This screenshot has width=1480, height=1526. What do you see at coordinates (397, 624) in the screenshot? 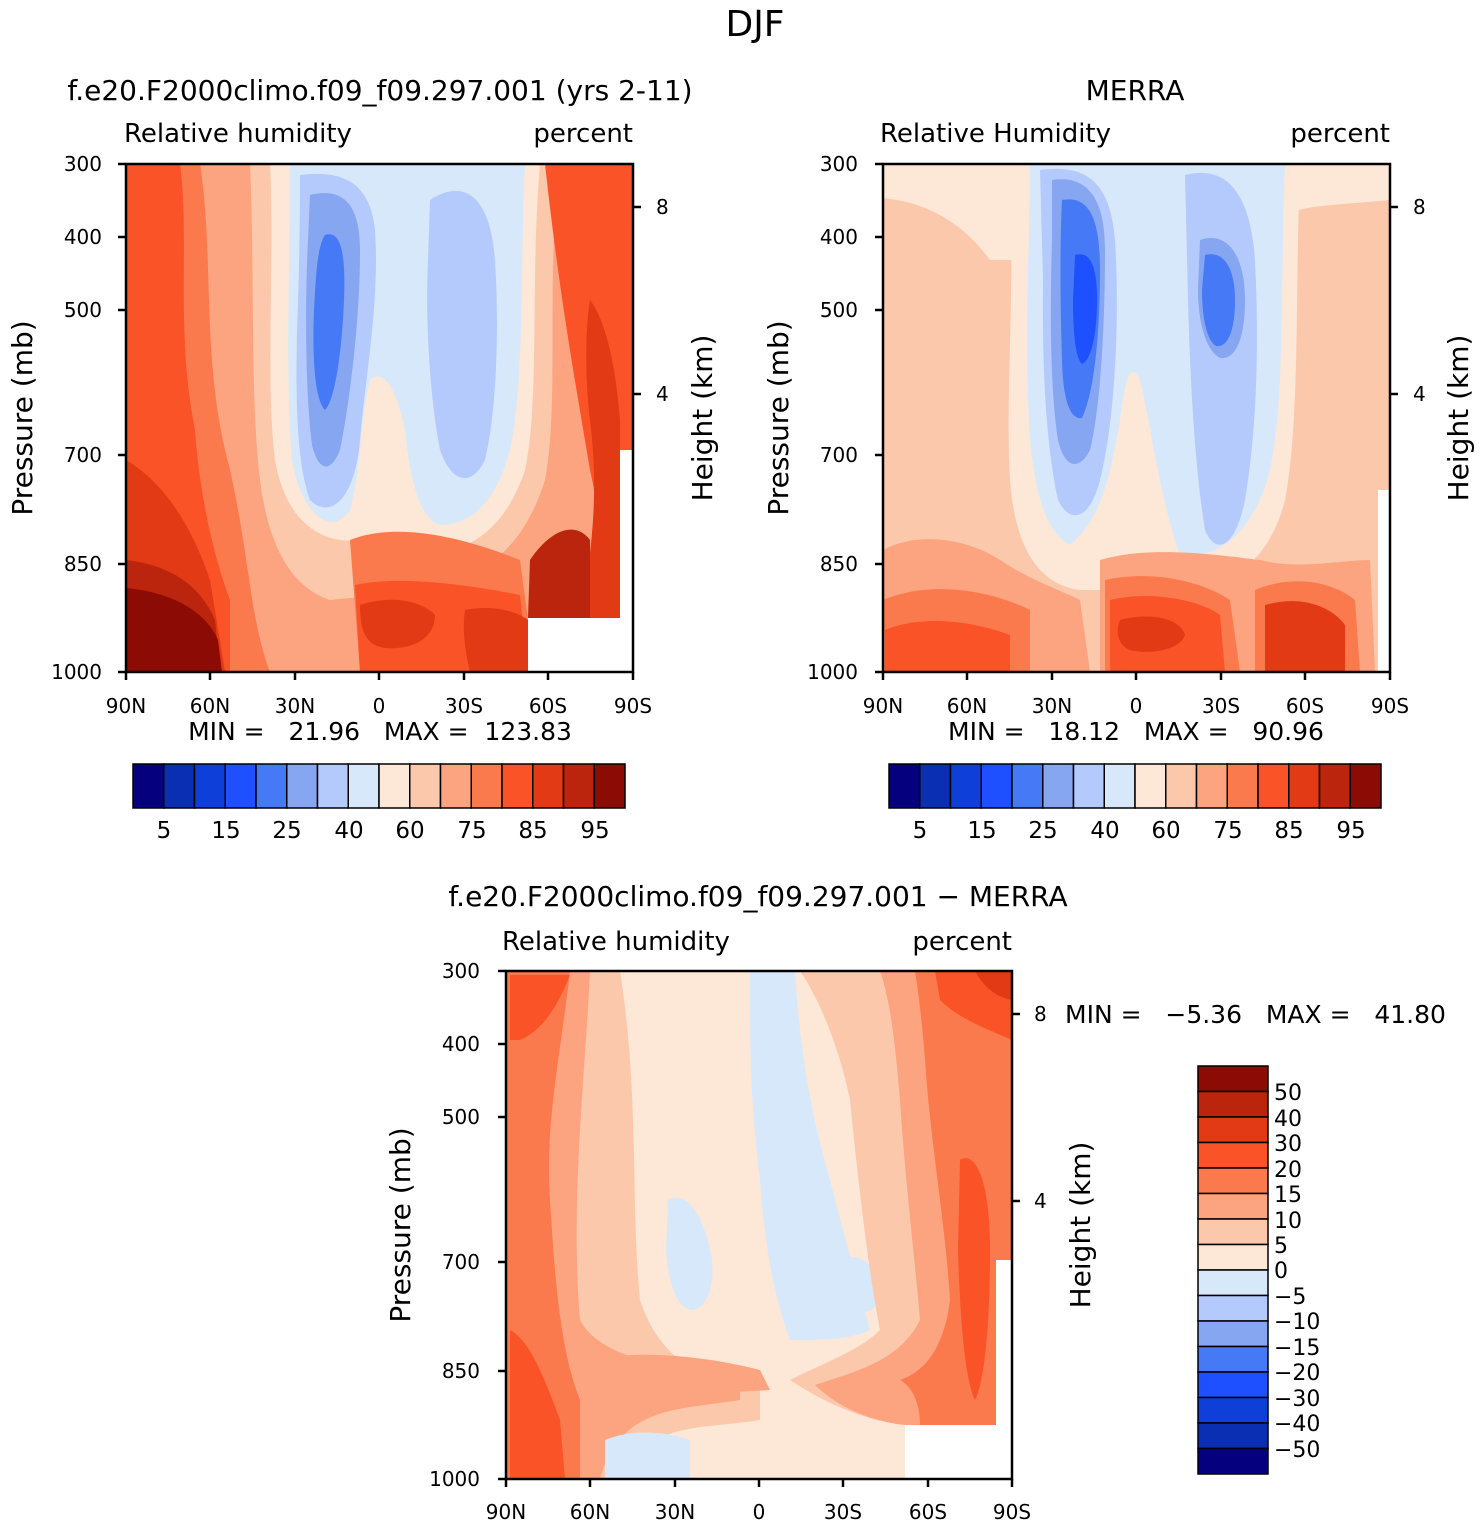
I see `model-region-low-dark` at bounding box center [397, 624].